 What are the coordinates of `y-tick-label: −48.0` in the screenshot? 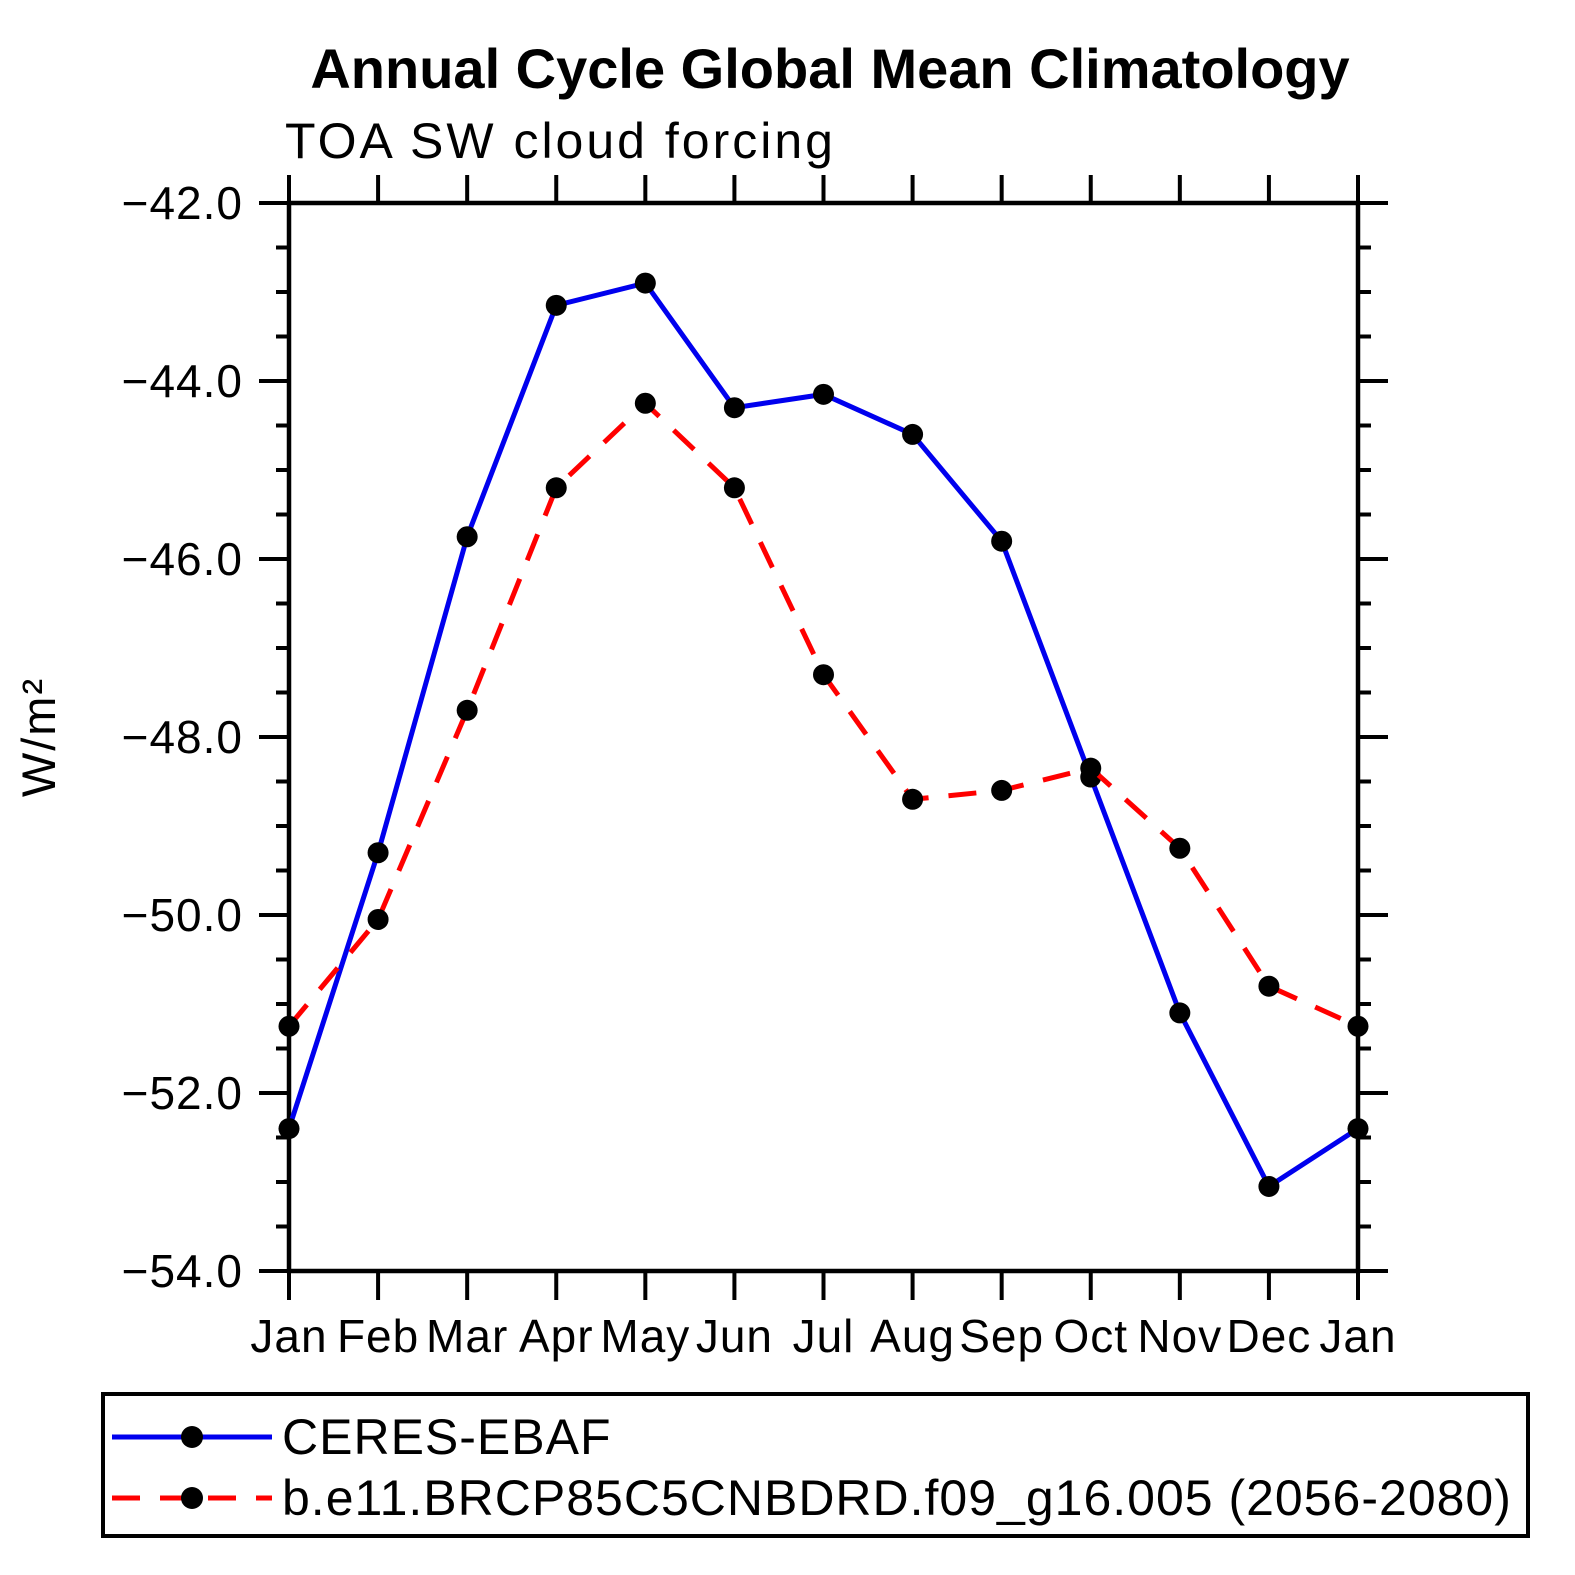 It's located at (182, 737).